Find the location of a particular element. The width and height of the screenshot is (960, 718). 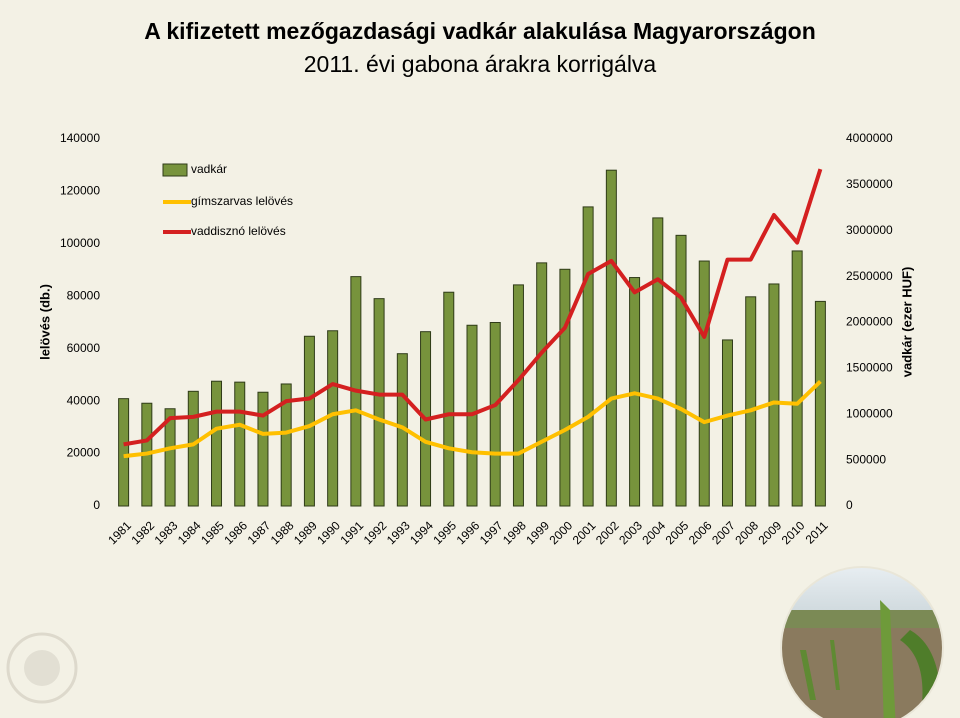

x-tick-label: 1988 is located at coordinates (282, 532).